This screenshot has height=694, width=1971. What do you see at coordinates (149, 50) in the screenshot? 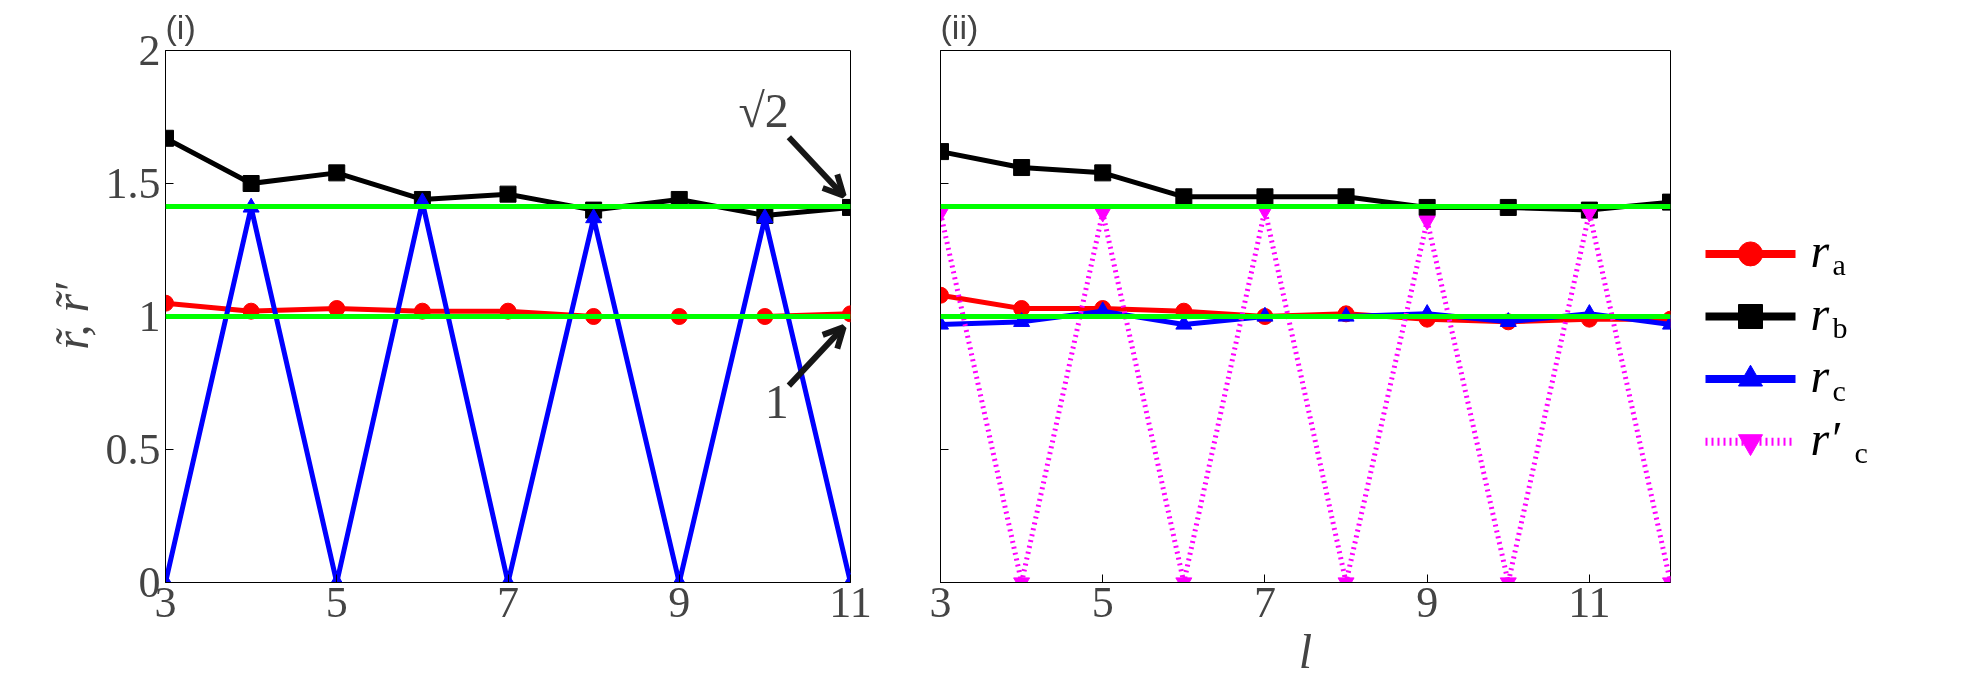
I see `y-tick-label: 2` at bounding box center [149, 50].